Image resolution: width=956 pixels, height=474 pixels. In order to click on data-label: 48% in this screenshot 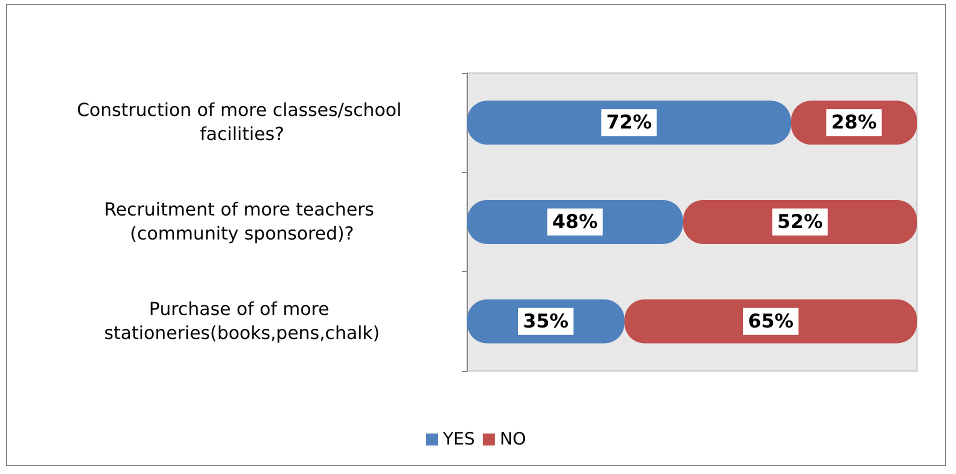, I will do `click(575, 222)`.